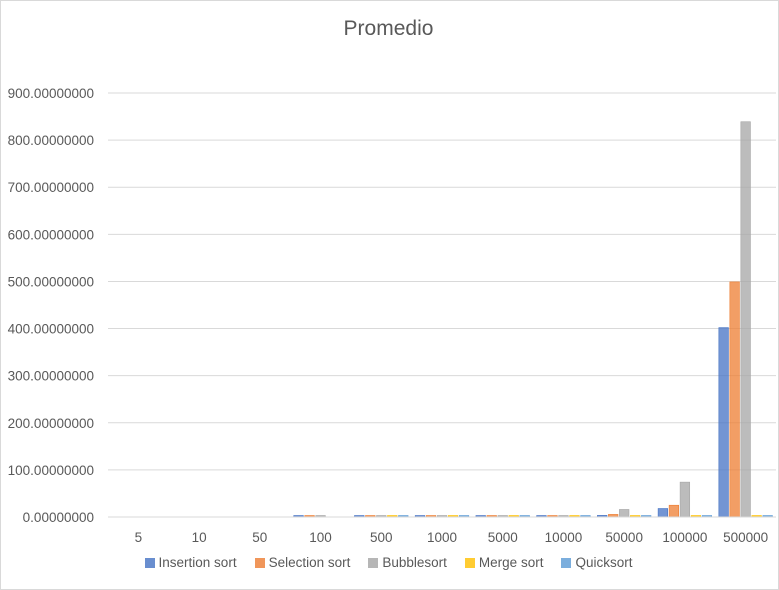 The width and height of the screenshot is (779, 590). I want to click on x-tick-label: 5000, so click(503, 537).